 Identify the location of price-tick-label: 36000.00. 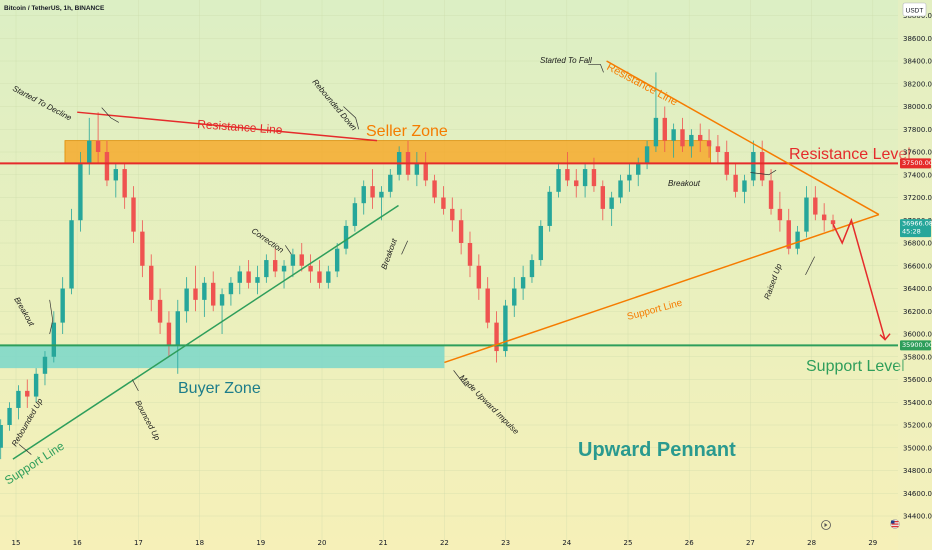
(917, 335).